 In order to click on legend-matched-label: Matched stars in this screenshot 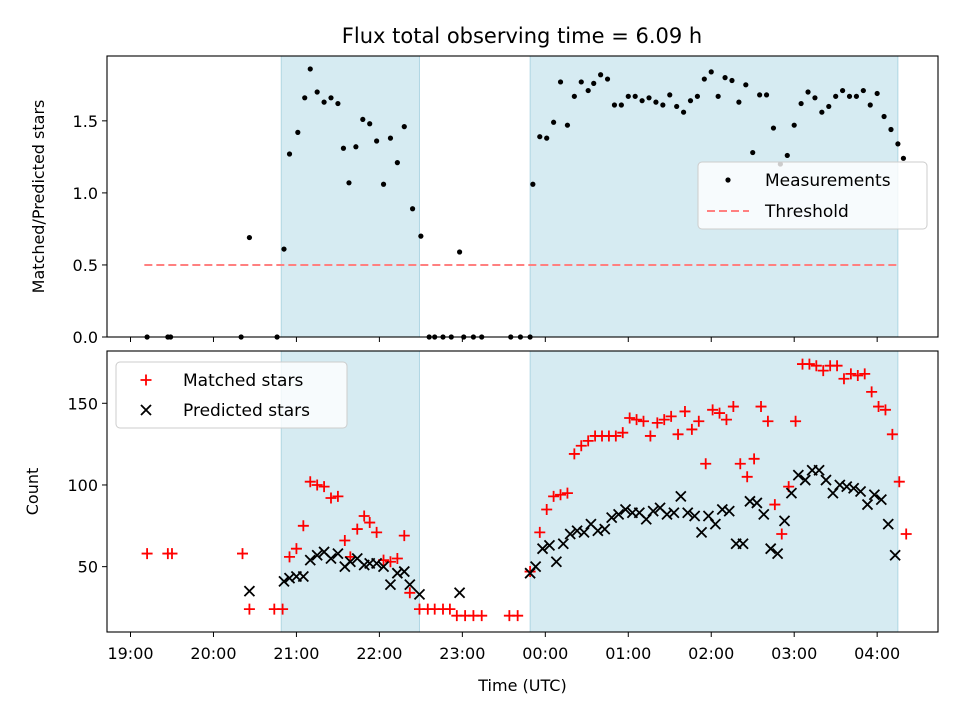, I will do `click(243, 381)`.